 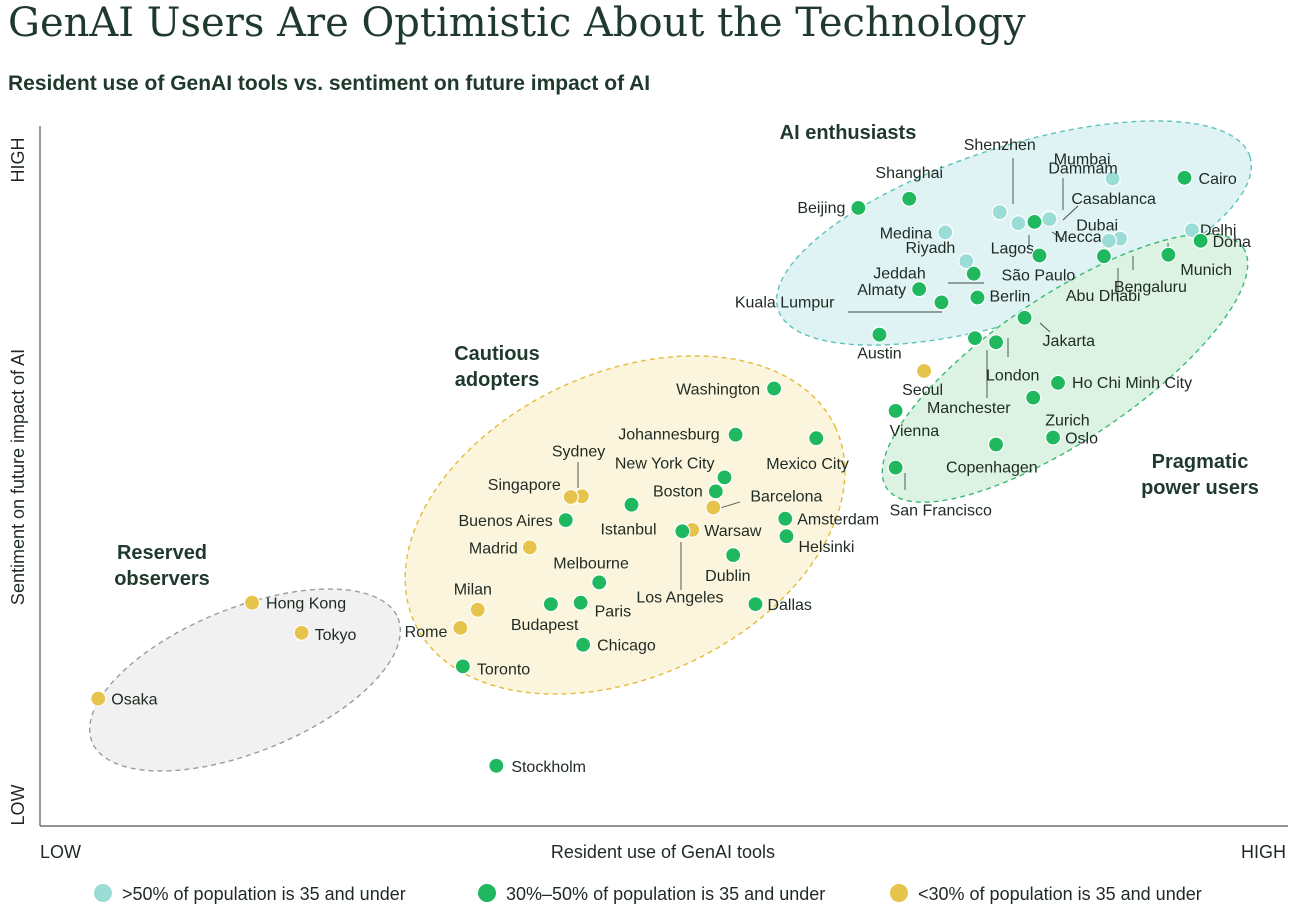 I want to click on point-label-osaka: Osaka, so click(x=134, y=700).